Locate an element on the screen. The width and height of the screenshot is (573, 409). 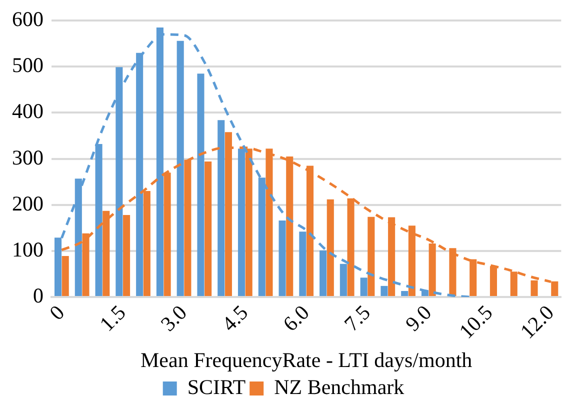
x-tick-label: 7.5 is located at coordinates (357, 318).